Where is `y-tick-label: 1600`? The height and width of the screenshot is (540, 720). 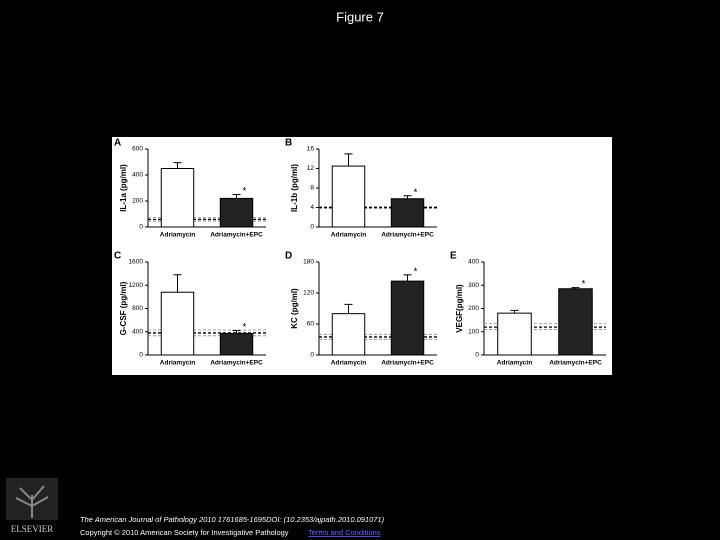 y-tick-label: 1600 is located at coordinates (136, 262).